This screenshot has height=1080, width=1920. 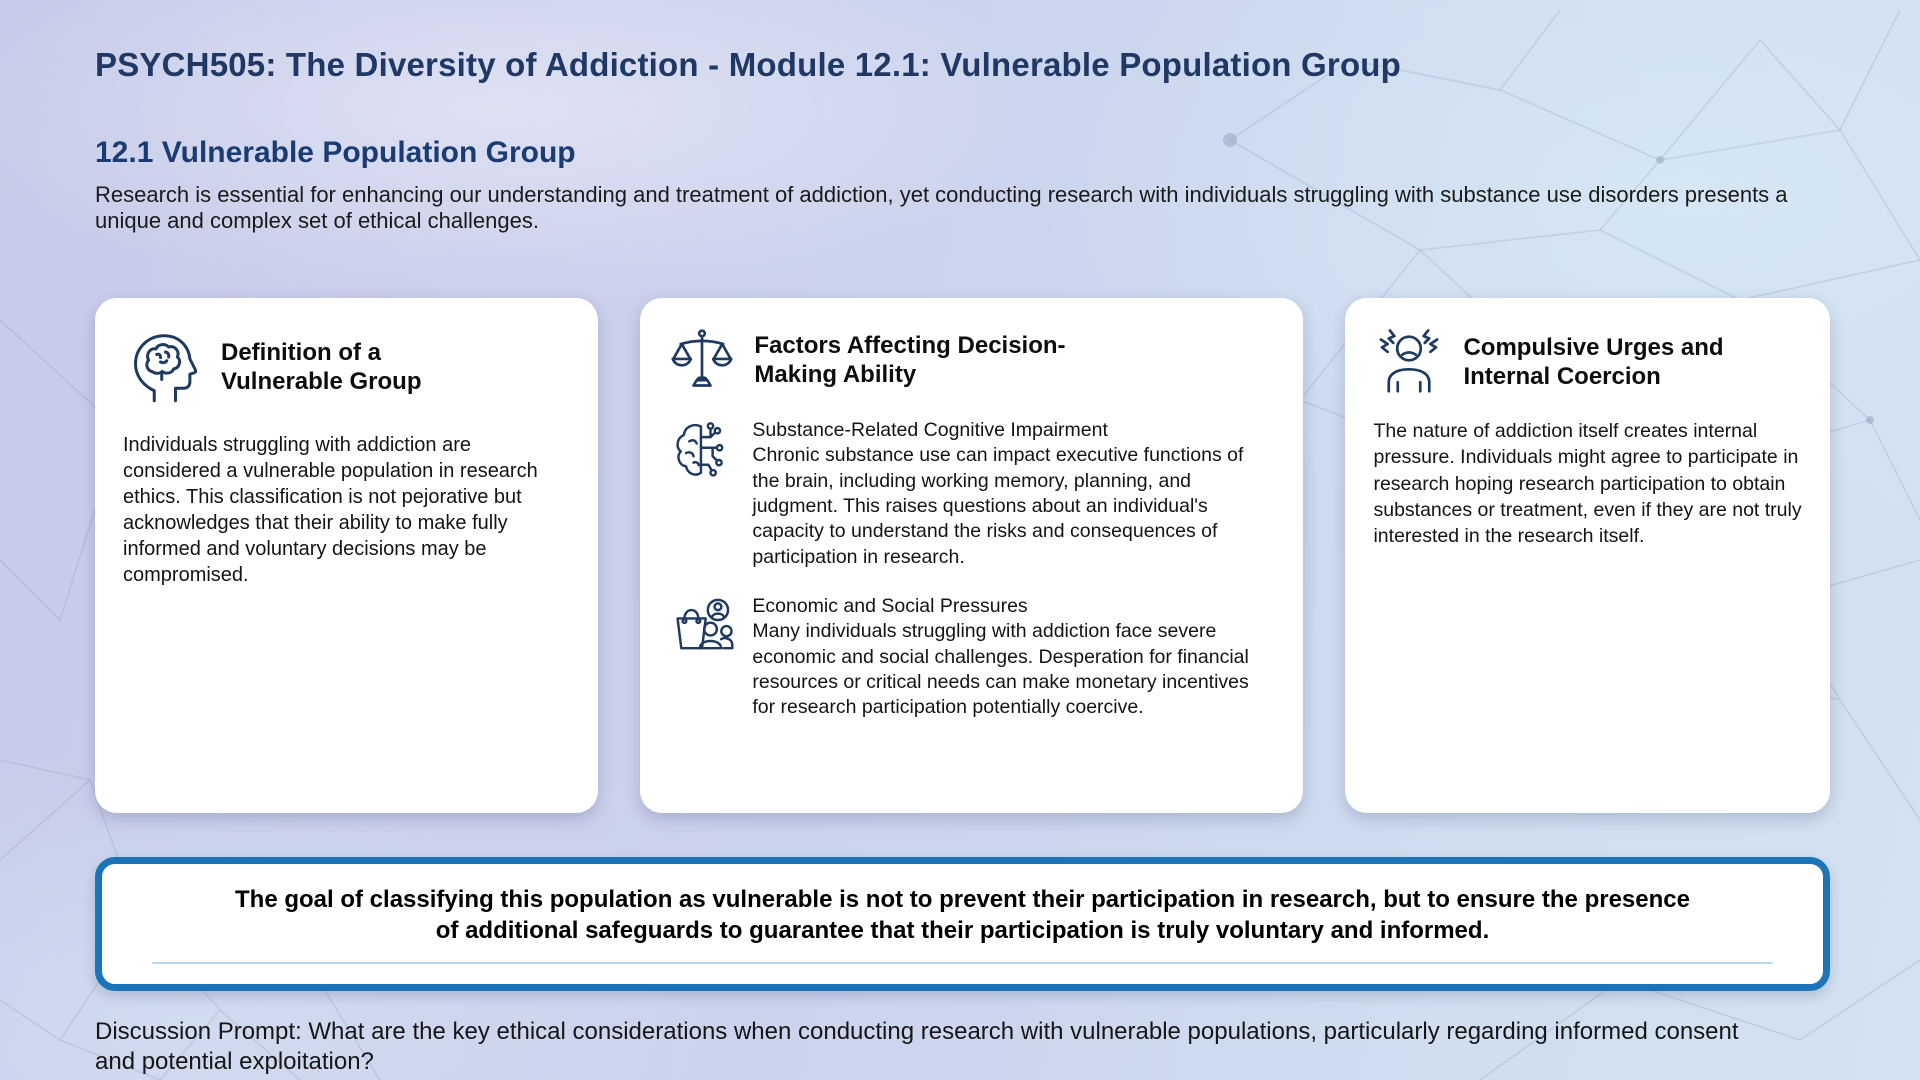 I want to click on stressed-person-icon, so click(x=1409, y=362).